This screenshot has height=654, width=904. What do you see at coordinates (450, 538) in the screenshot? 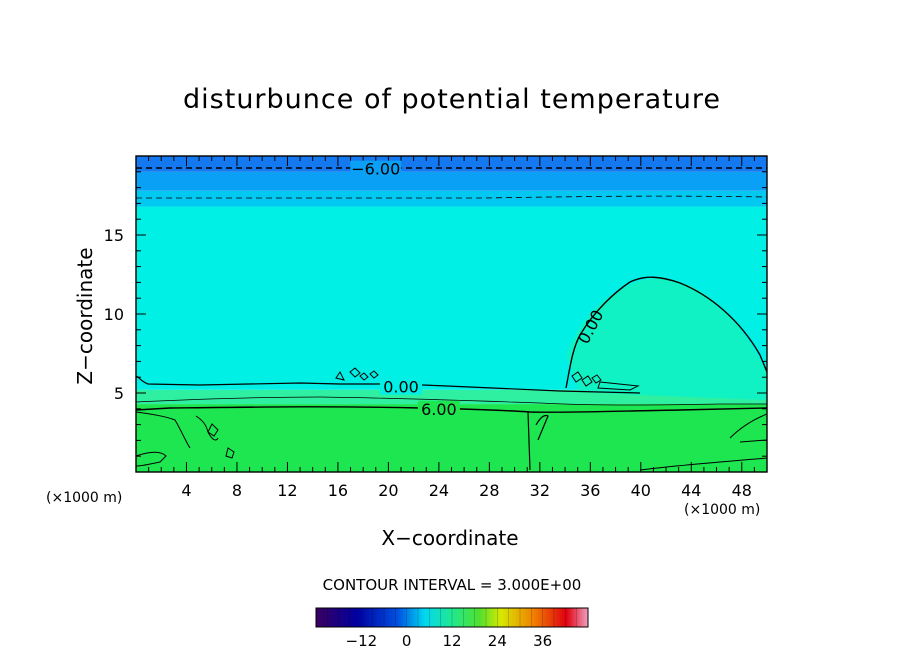
I see `x-axis-label: X−coordinate` at bounding box center [450, 538].